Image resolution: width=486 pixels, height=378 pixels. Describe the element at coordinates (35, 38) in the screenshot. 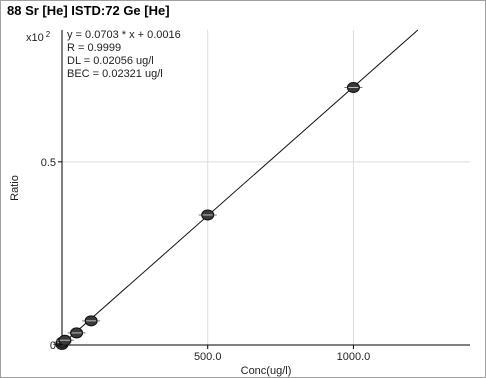

I see `y-multiplier-base: x10` at that location.